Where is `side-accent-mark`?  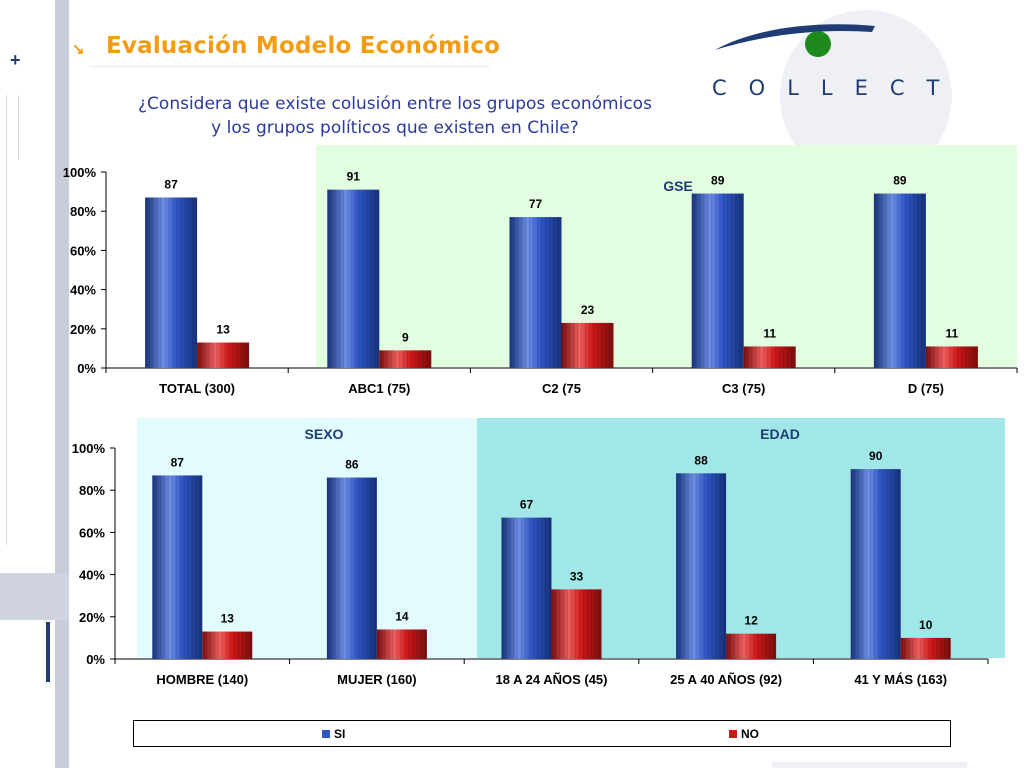
side-accent-mark is located at coordinates (48, 652).